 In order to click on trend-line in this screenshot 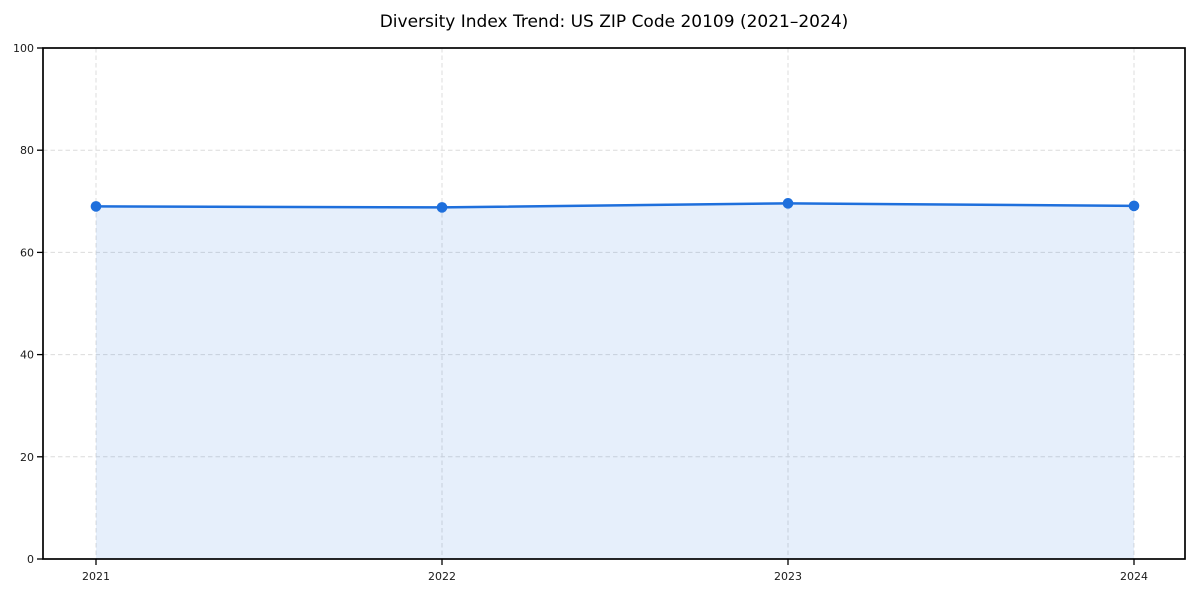, I will do `click(615, 205)`.